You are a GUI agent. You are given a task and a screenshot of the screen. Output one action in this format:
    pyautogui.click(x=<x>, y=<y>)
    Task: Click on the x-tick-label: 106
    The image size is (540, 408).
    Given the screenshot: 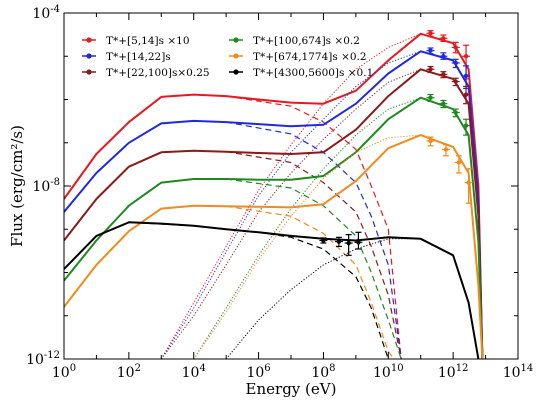 What is the action you would take?
    pyautogui.click(x=258, y=372)
    